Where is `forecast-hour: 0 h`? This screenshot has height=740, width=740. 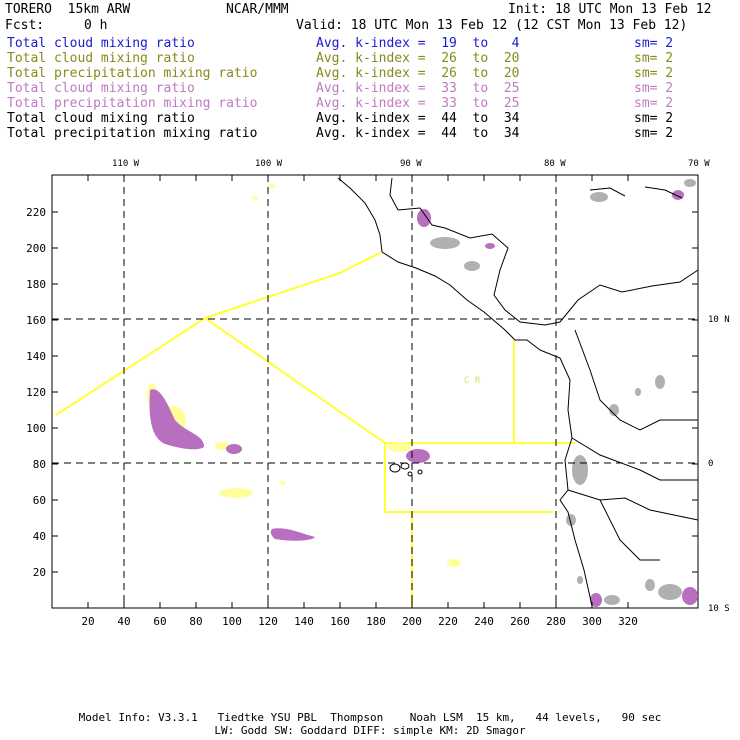
forecast-hour: 0 h is located at coordinates (96, 25).